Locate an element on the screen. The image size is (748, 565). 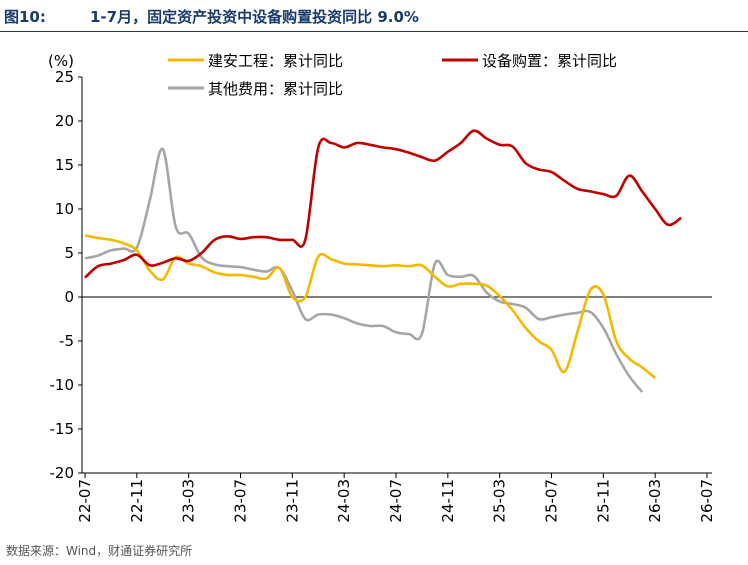
x-tick-label: 23-11 is located at coordinates (292, 501).